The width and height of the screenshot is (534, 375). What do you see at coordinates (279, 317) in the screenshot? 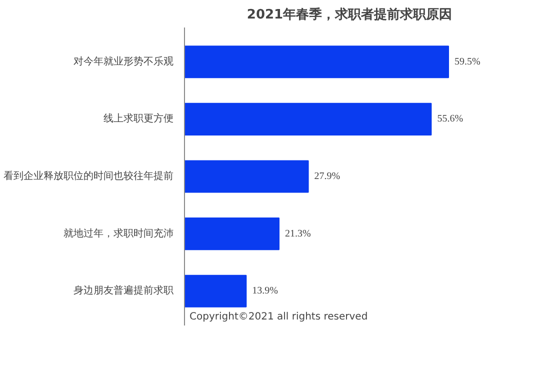
I see `annotation: Copyright©2021 all rights reserved` at bounding box center [279, 317].